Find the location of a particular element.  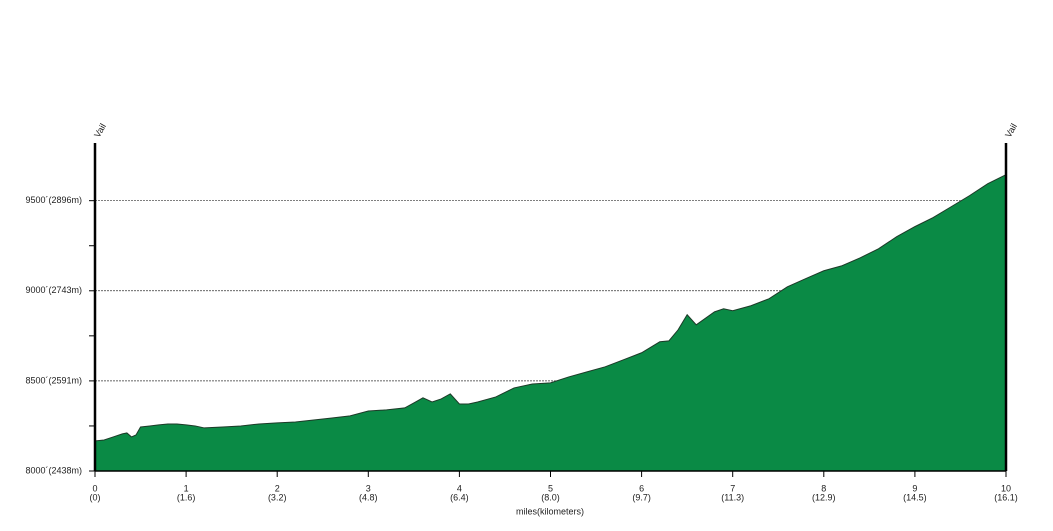

x-tick-label: 8 is located at coordinates (823, 488).